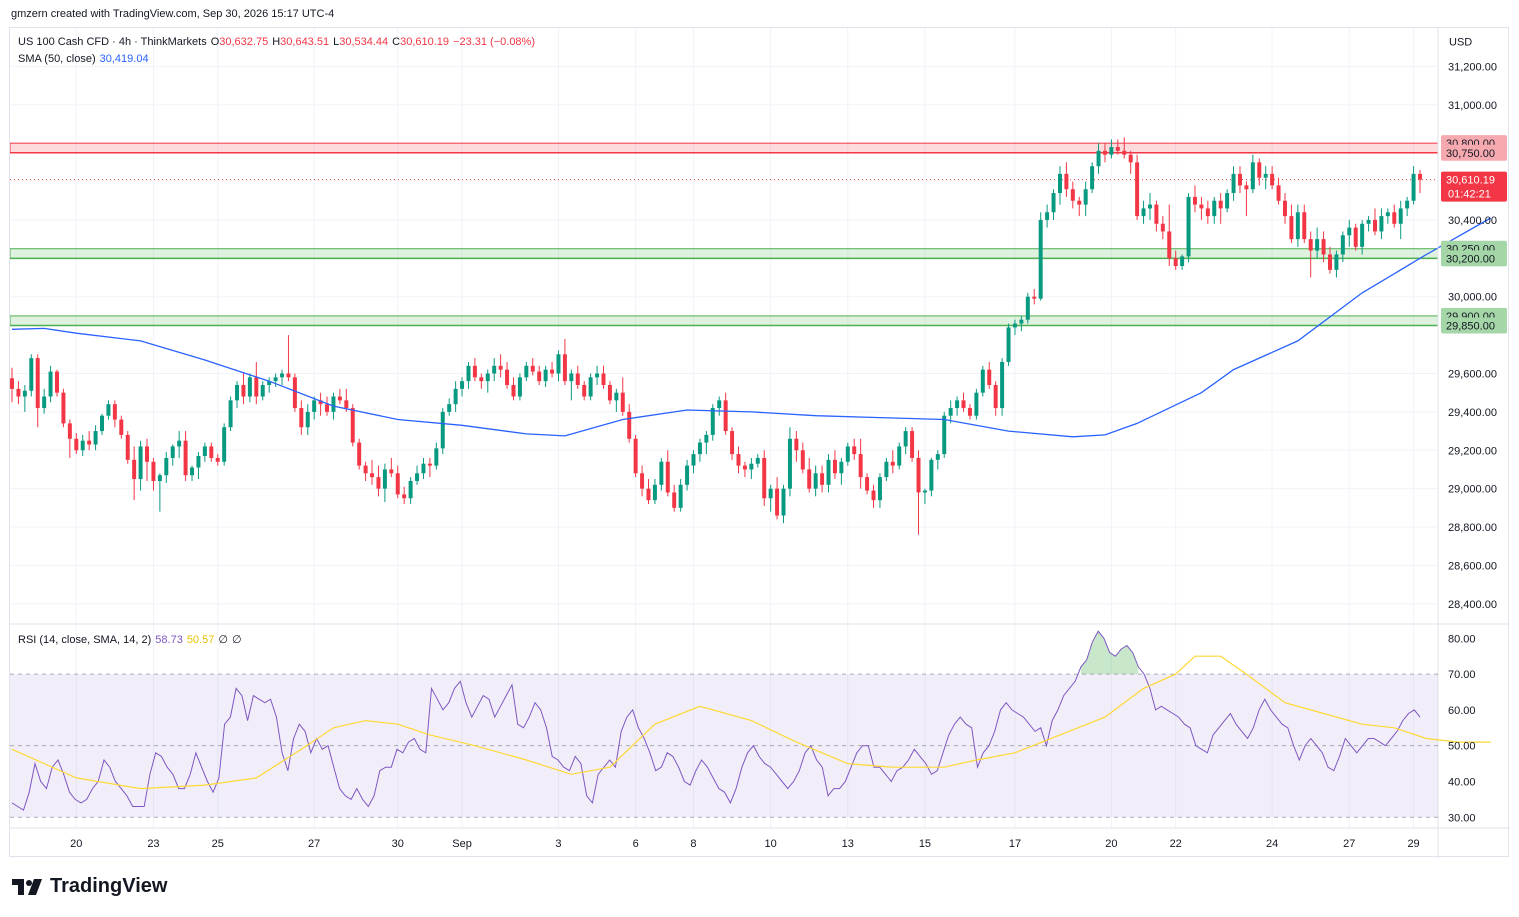 Image resolution: width=1519 pixels, height=917 pixels. Describe the element at coordinates (693, 844) in the screenshot. I see `time-tick-label: 8` at that location.